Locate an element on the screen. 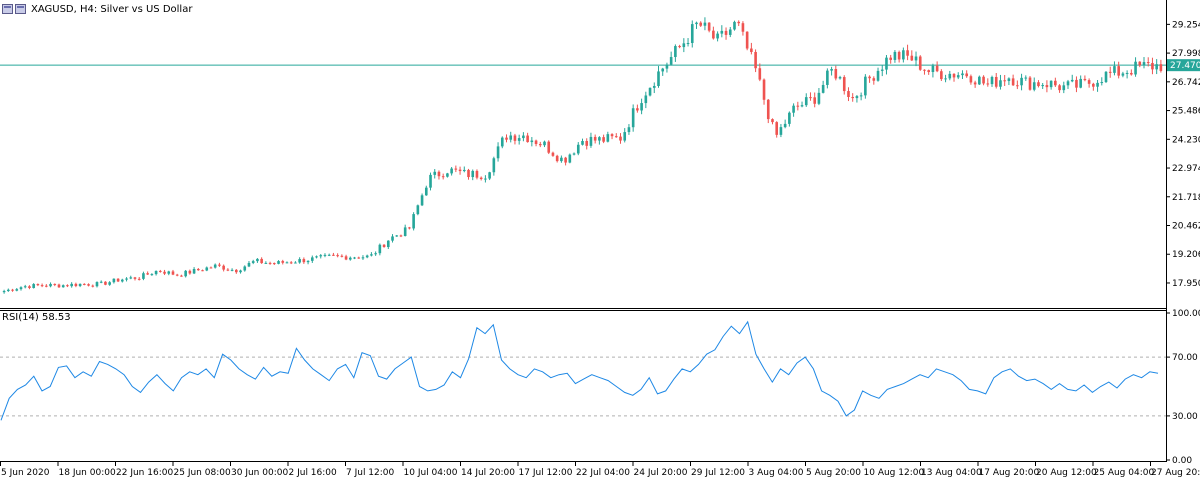 The height and width of the screenshot is (484, 1200). price-tick-label: 17.950 is located at coordinates (1186, 284).